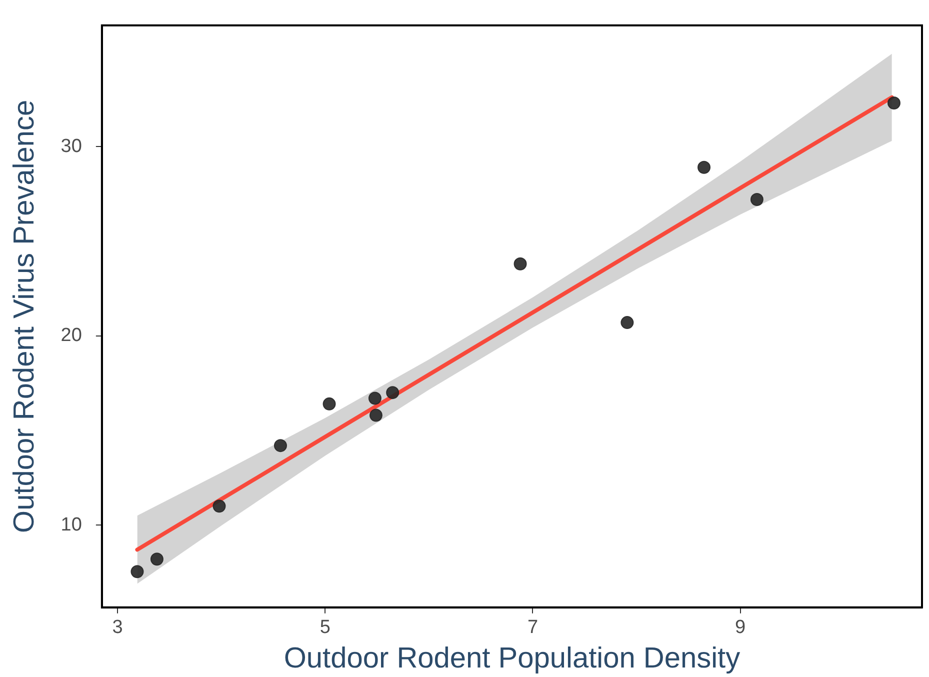 Image resolution: width=929 pixels, height=677 pixels. Describe the element at coordinates (71, 335) in the screenshot. I see `y-tick-label: 20` at that location.